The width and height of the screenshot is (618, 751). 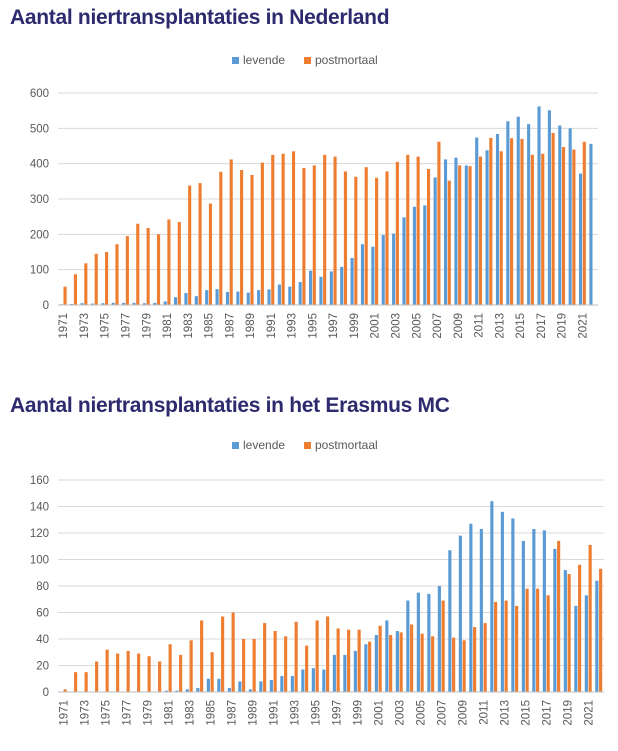 What do you see at coordinates (210, 326) in the screenshot?
I see `x-tick-label: 1985` at bounding box center [210, 326].